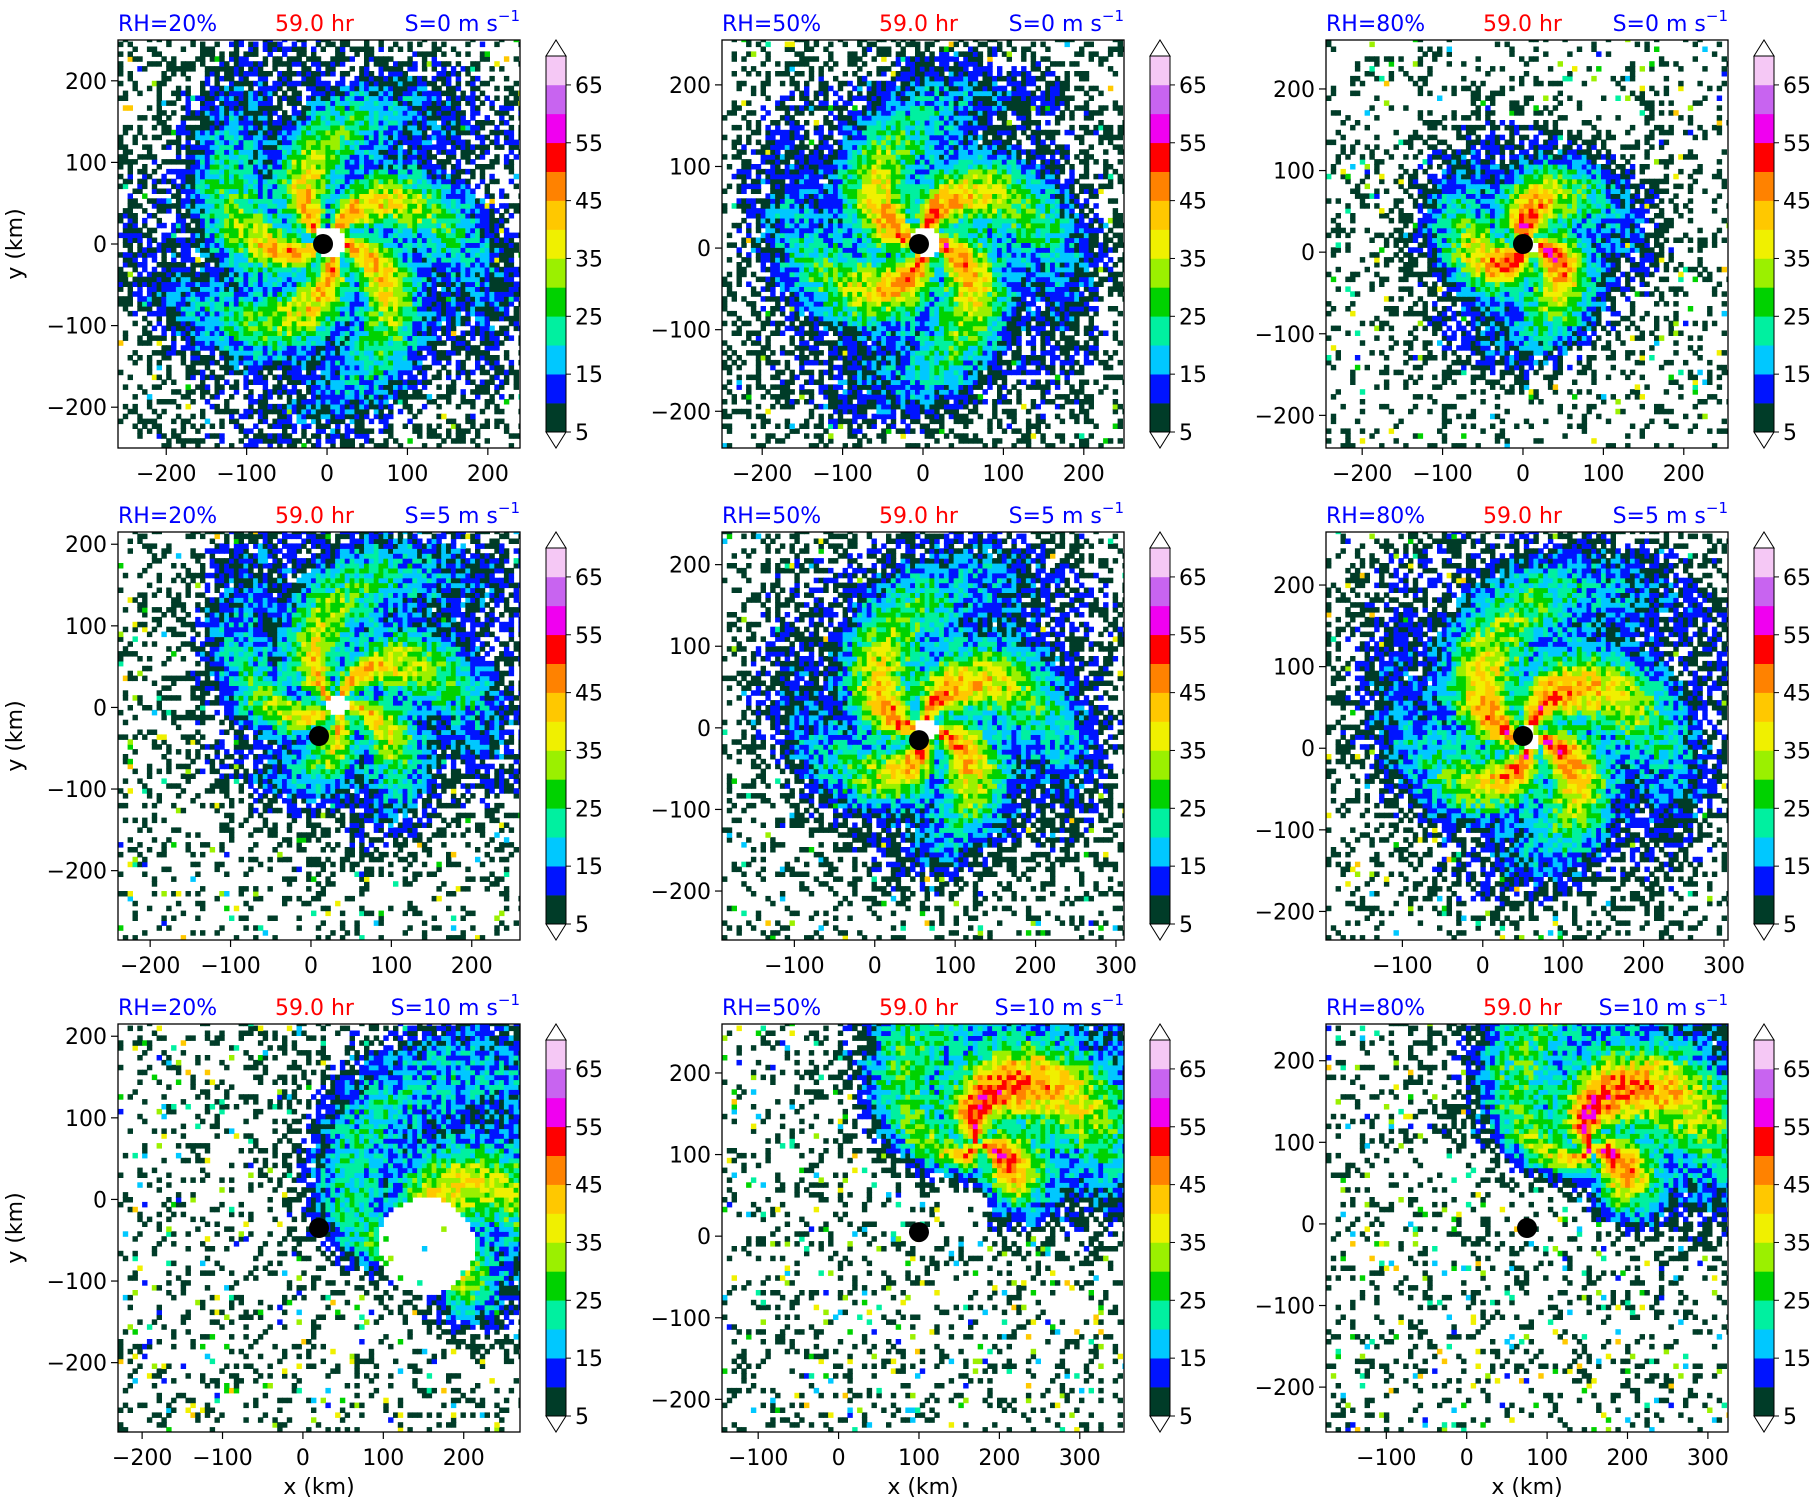 The height and width of the screenshot is (1499, 1817). What do you see at coordinates (15, 735) in the screenshot?
I see `y-axis-label: y (km)` at bounding box center [15, 735].